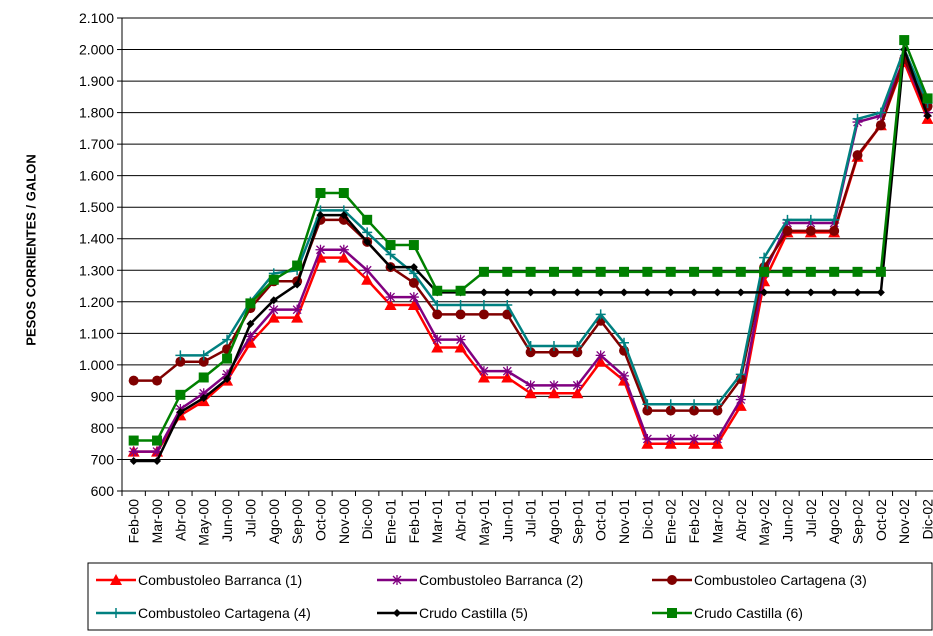 This screenshot has height=636, width=933. What do you see at coordinates (647, 519) in the screenshot?
I see `x-tick-label: Dic-01` at bounding box center [647, 519].